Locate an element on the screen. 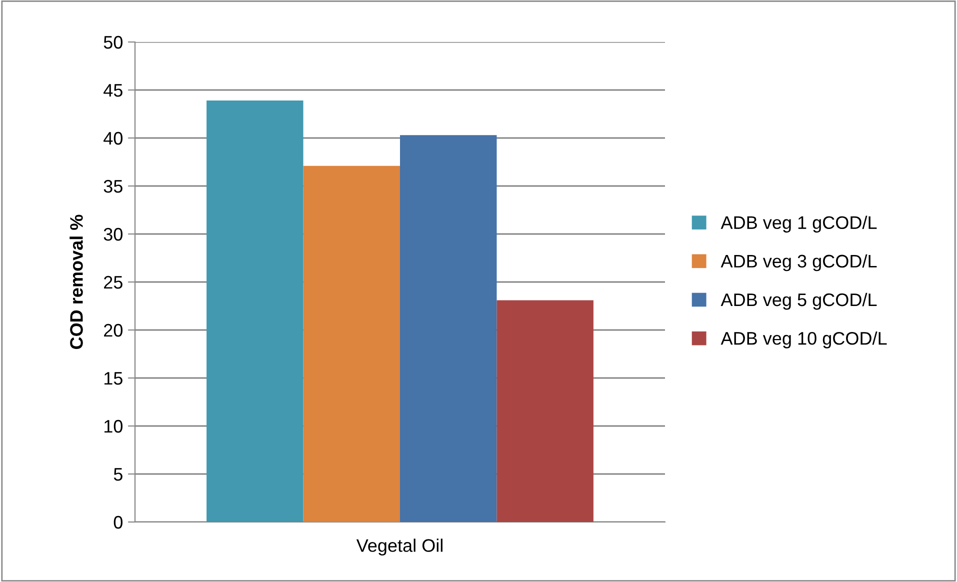 This screenshot has width=957, height=582. legend-label: ADB veg 10 gCOD/L is located at coordinates (803, 340).